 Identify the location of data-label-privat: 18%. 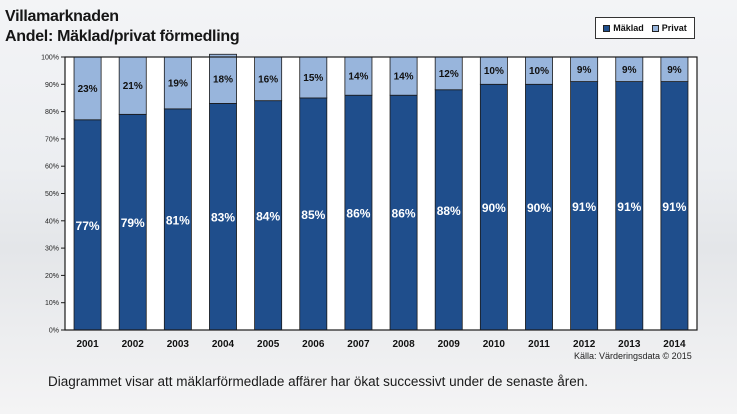
(223, 79).